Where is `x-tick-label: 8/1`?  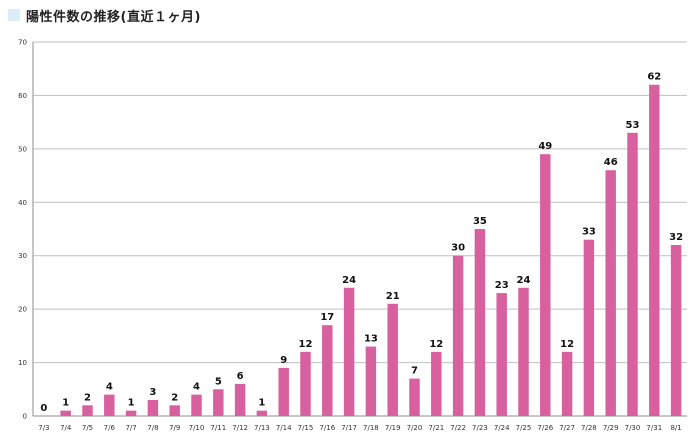 x-tick-label: 8/1 is located at coordinates (675, 428).